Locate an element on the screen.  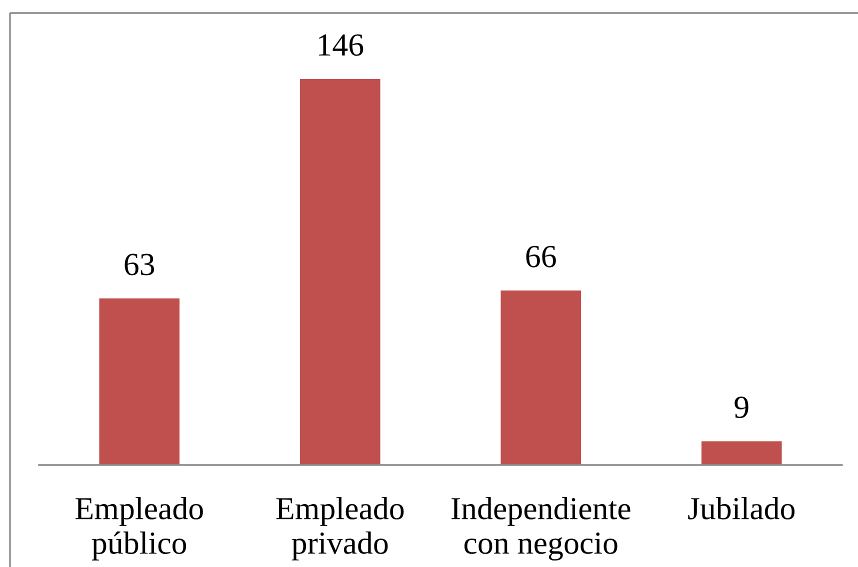
data-label: 146 is located at coordinates (341, 45).